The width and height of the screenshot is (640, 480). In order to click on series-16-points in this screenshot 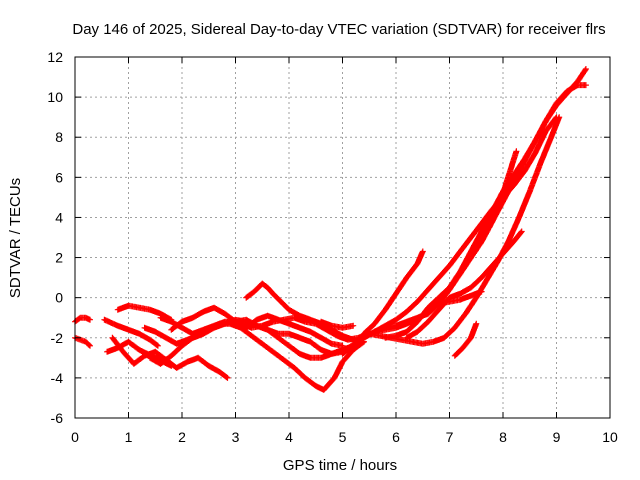, I will do `click(393, 292)`.